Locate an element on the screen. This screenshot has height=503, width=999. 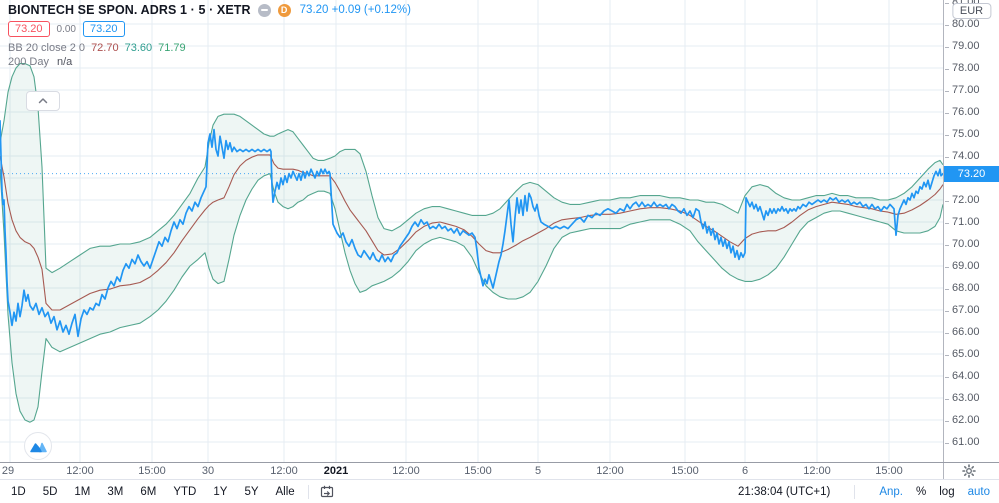
time-axis-label: 2021 is located at coordinates (336, 471).